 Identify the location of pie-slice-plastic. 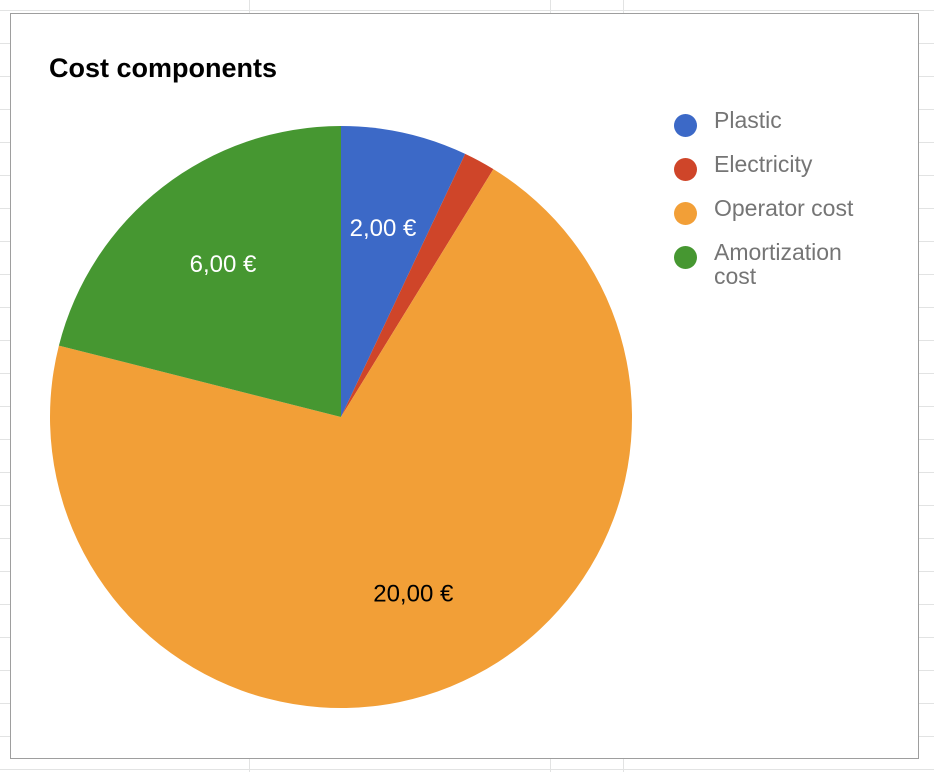
(403, 271).